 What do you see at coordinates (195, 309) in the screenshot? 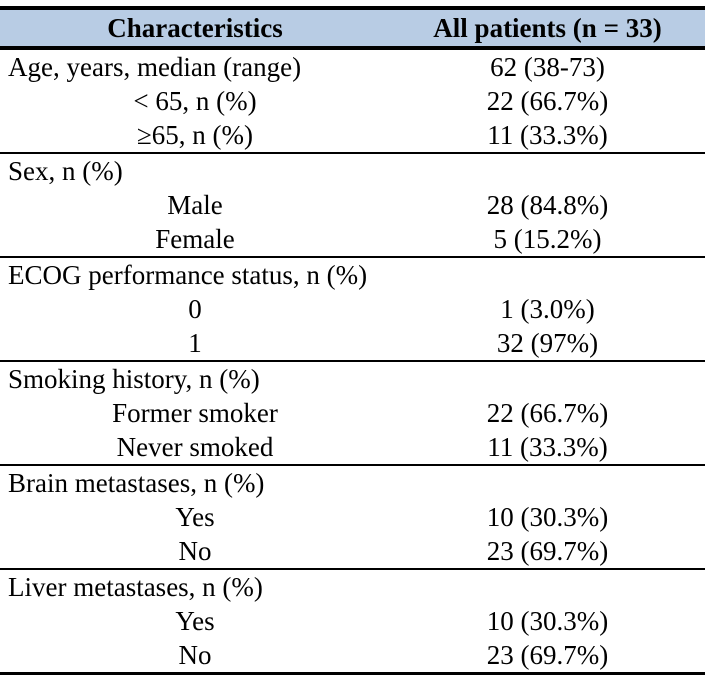
I see `label-cell: 0` at bounding box center [195, 309].